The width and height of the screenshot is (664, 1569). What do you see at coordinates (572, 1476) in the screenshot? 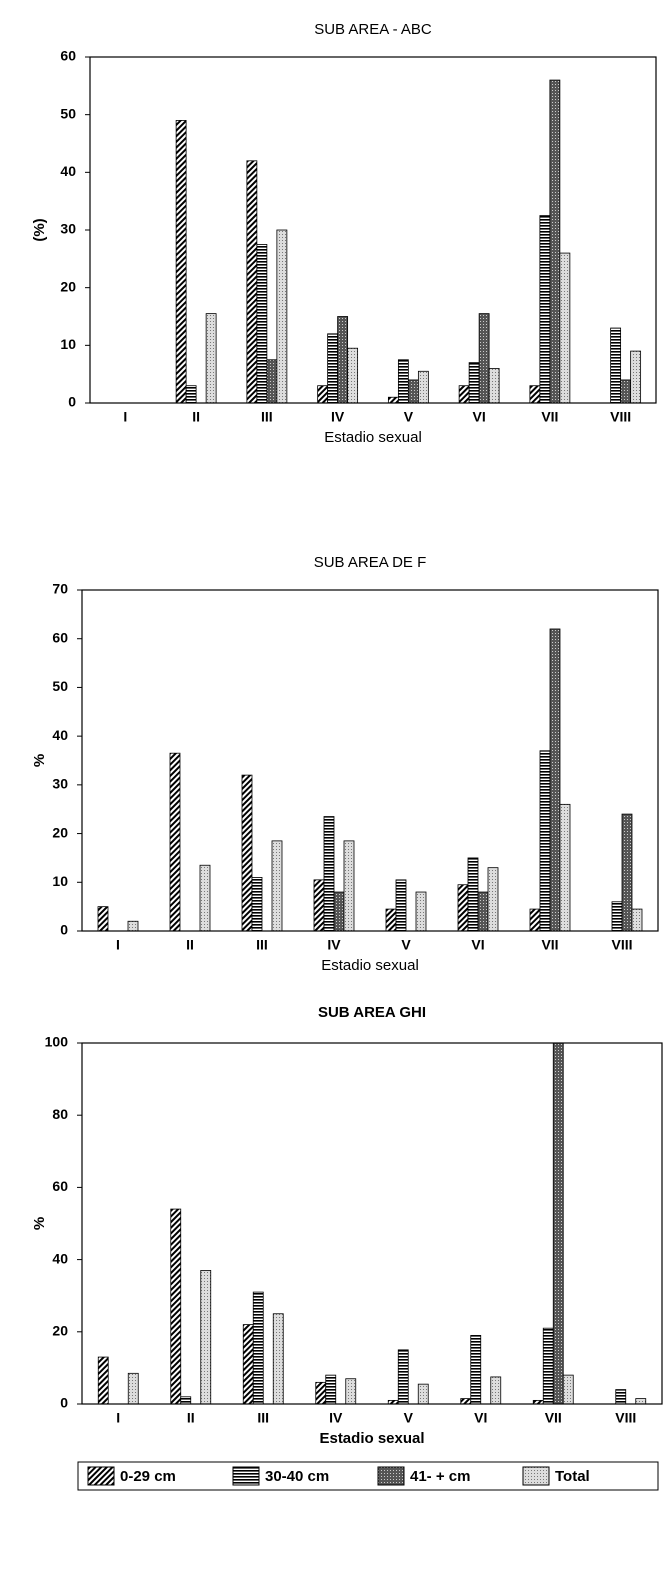
I see `legend-label: Total` at bounding box center [572, 1476].